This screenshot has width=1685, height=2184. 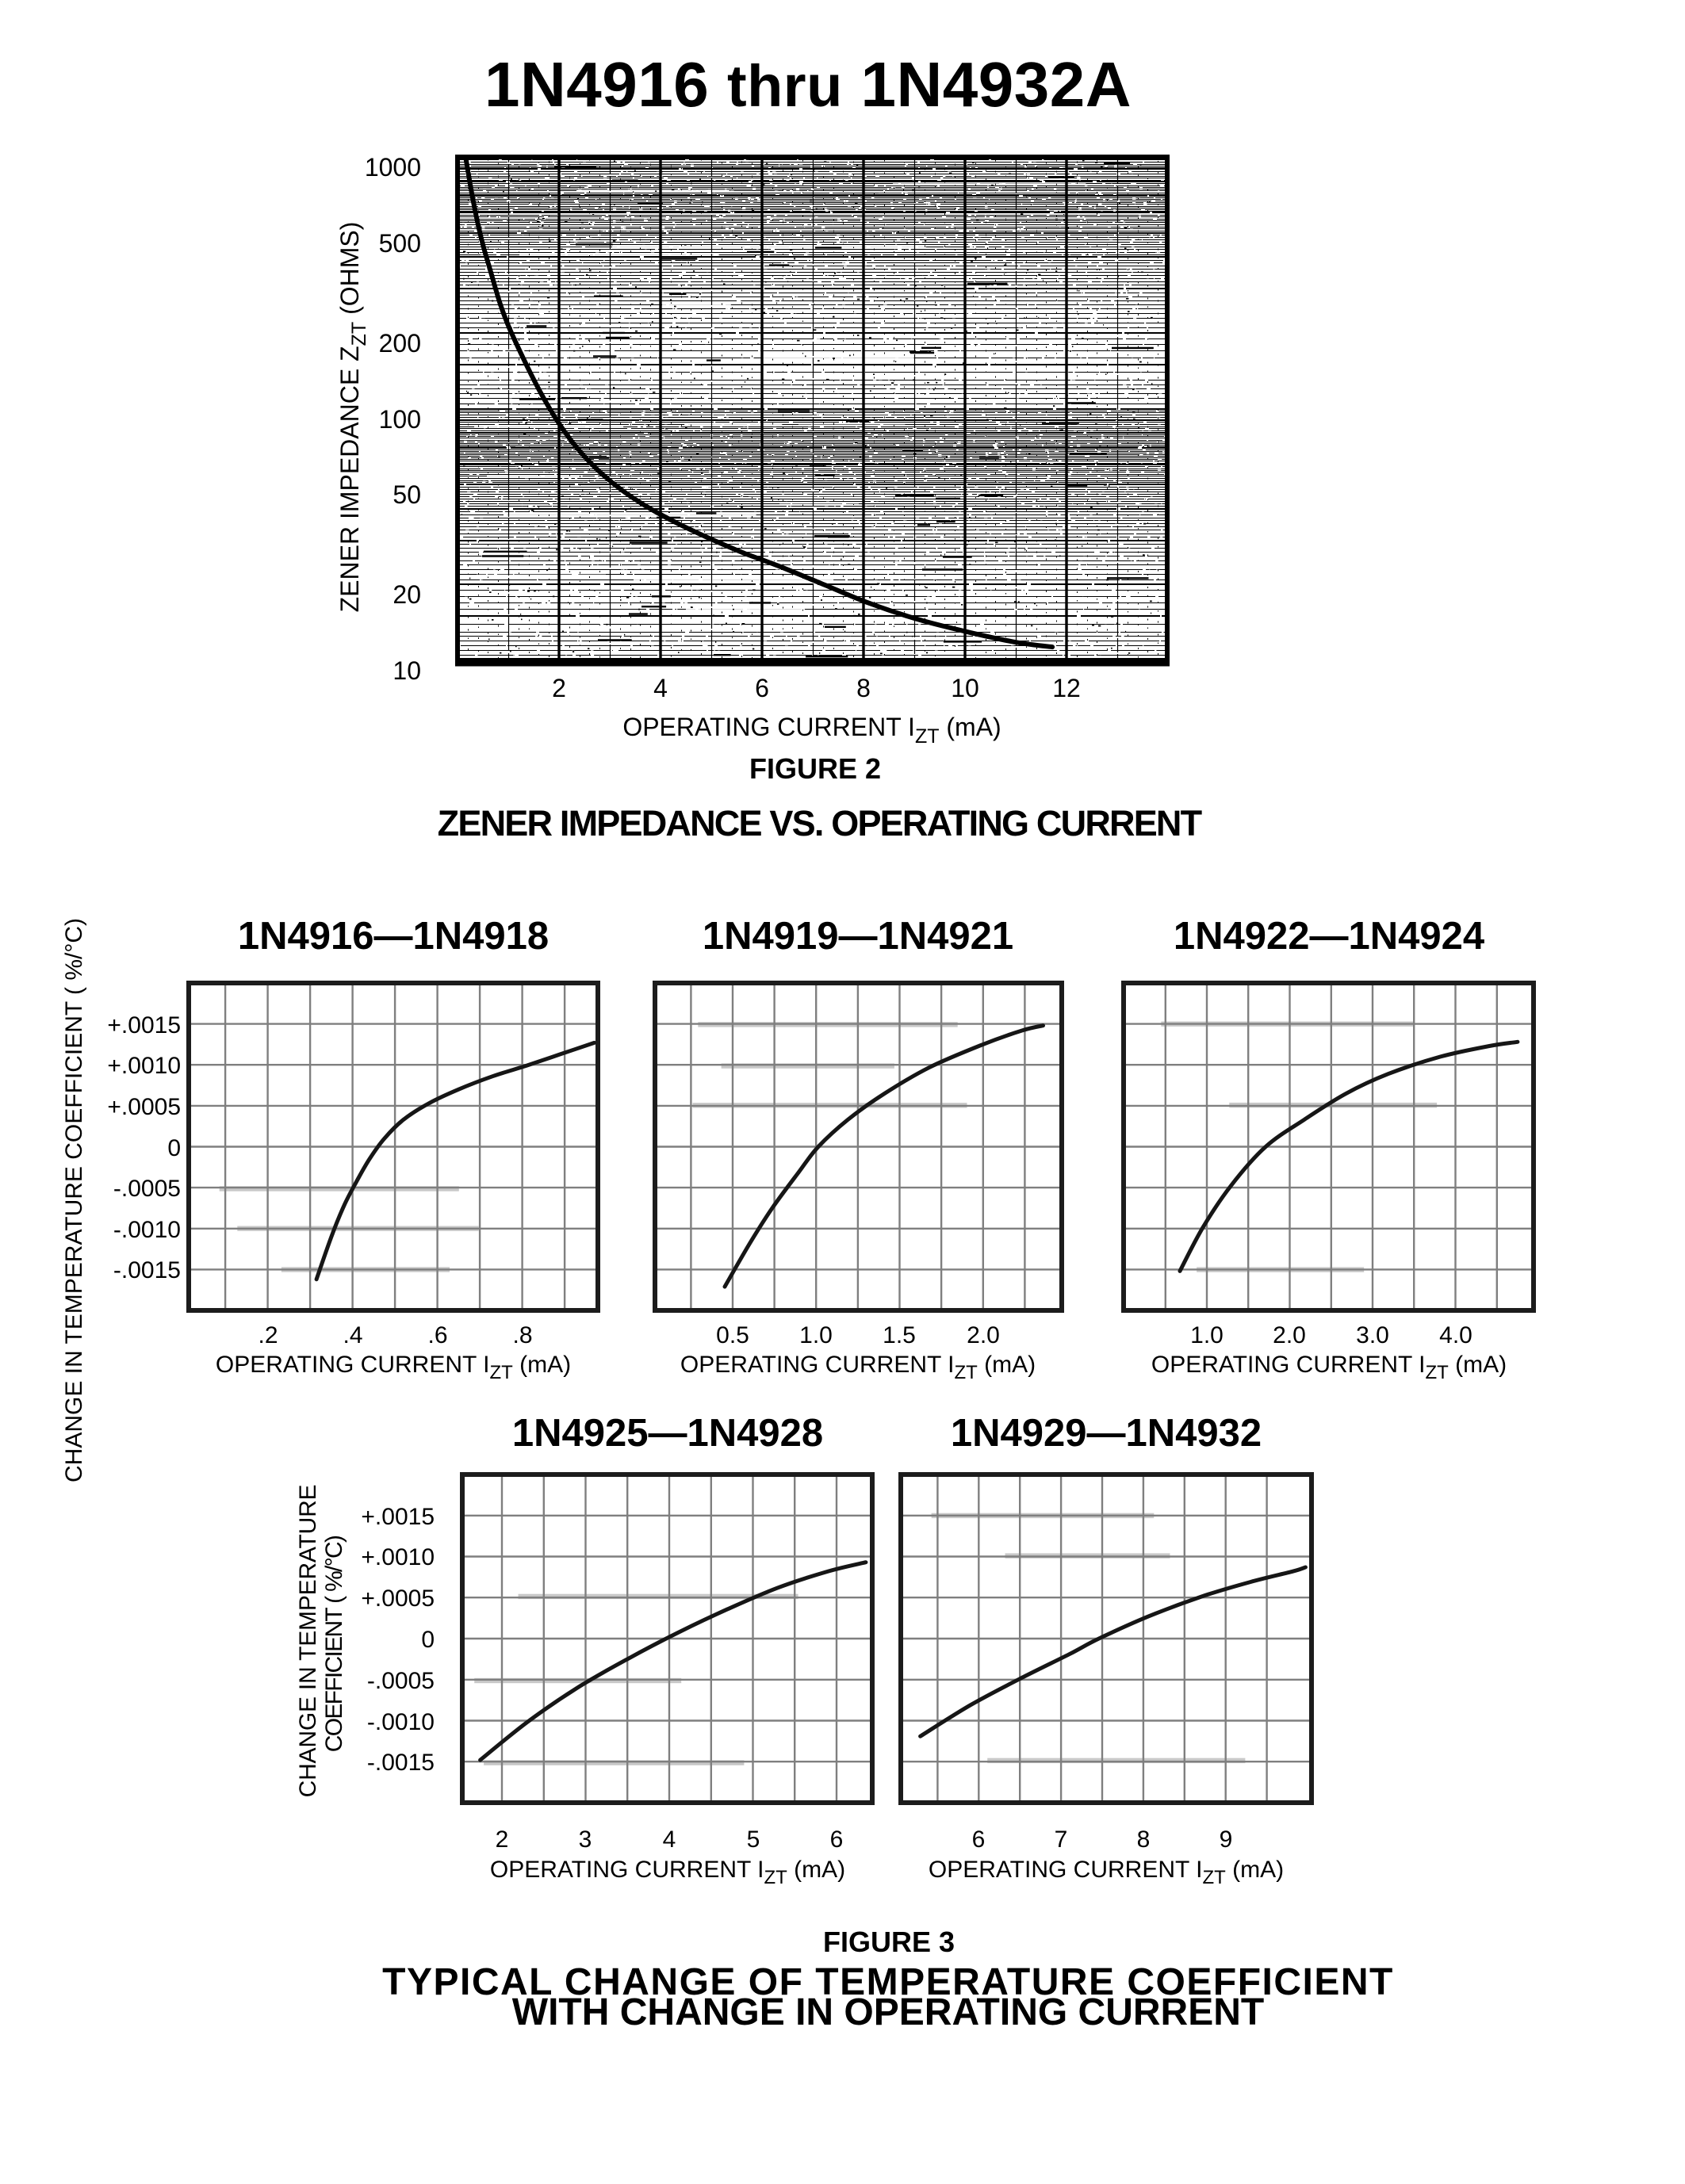 What do you see at coordinates (808, 84) in the screenshot?
I see `svg-text: 1N4916 thru 1N4932A` at bounding box center [808, 84].